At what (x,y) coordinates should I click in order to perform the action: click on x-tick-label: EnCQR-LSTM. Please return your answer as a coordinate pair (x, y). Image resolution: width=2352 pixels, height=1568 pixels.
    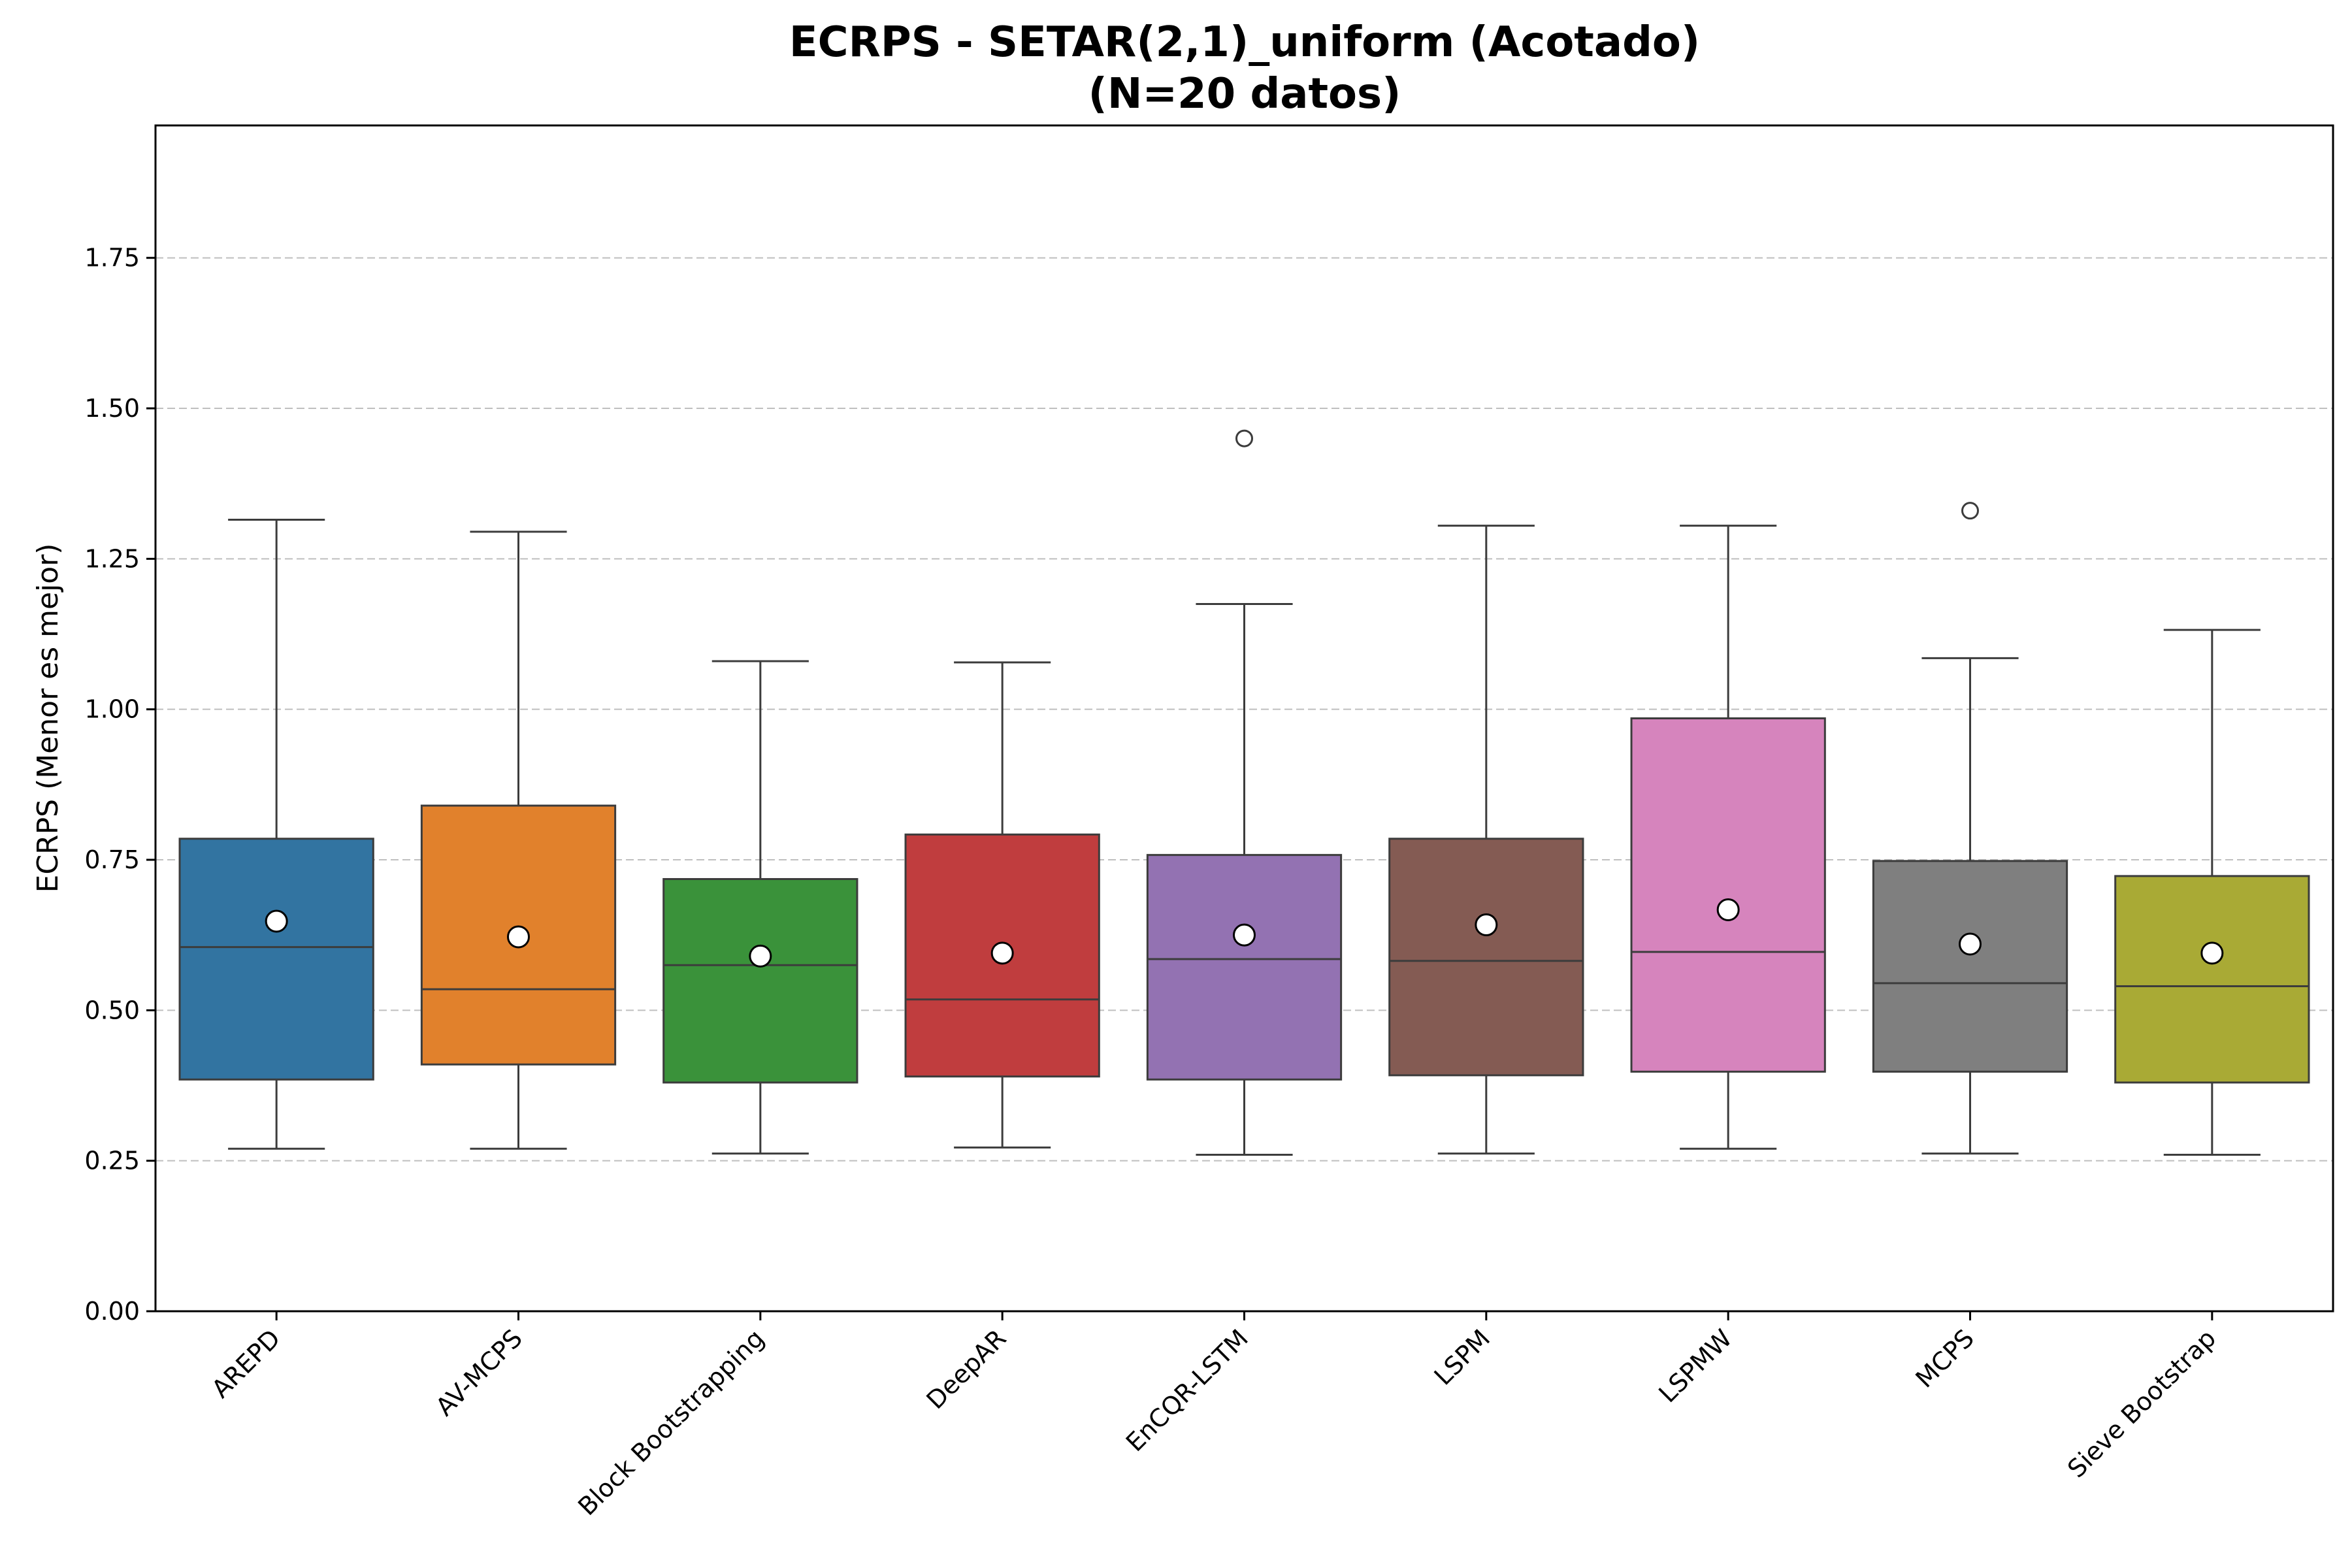
    Looking at the image, I should click on (1187, 1390).